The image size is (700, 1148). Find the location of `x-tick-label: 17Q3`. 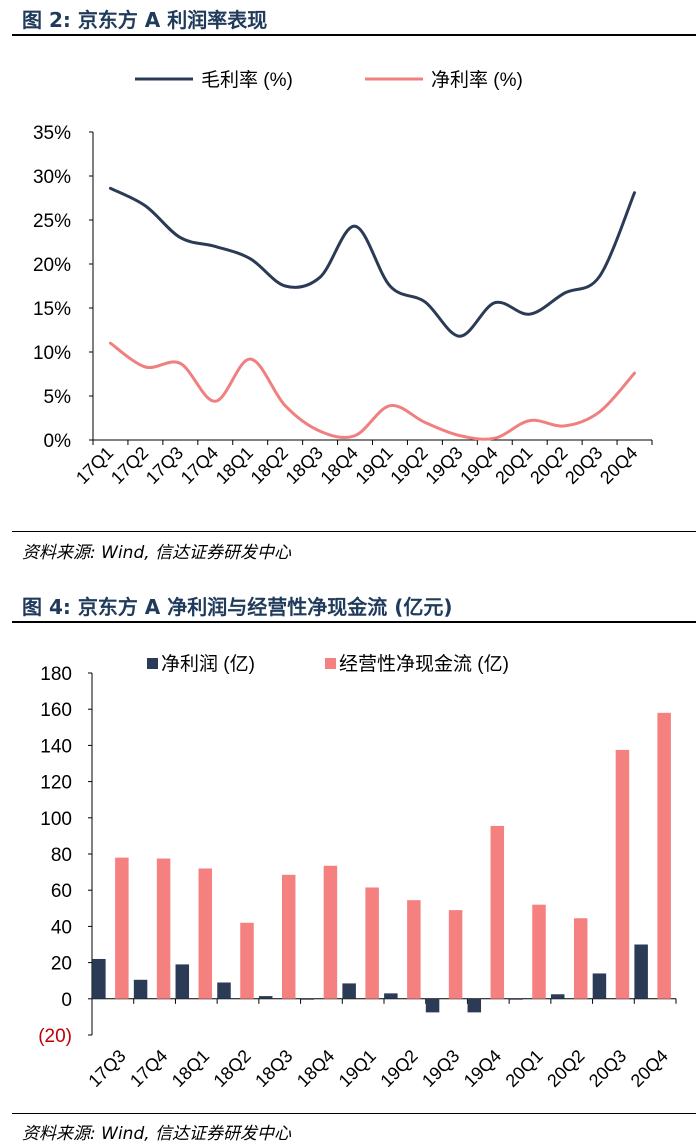

x-tick-label: 17Q3 is located at coordinates (164, 465).